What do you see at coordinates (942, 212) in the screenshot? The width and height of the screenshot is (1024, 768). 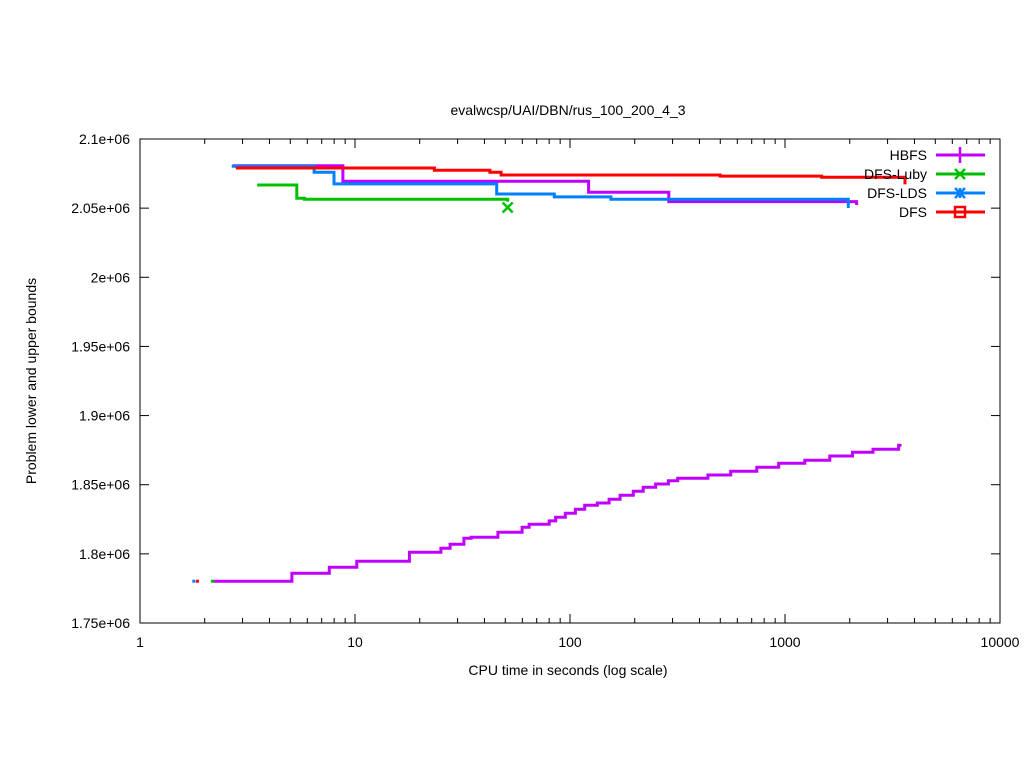 I see `legend-item: DFS` at bounding box center [942, 212].